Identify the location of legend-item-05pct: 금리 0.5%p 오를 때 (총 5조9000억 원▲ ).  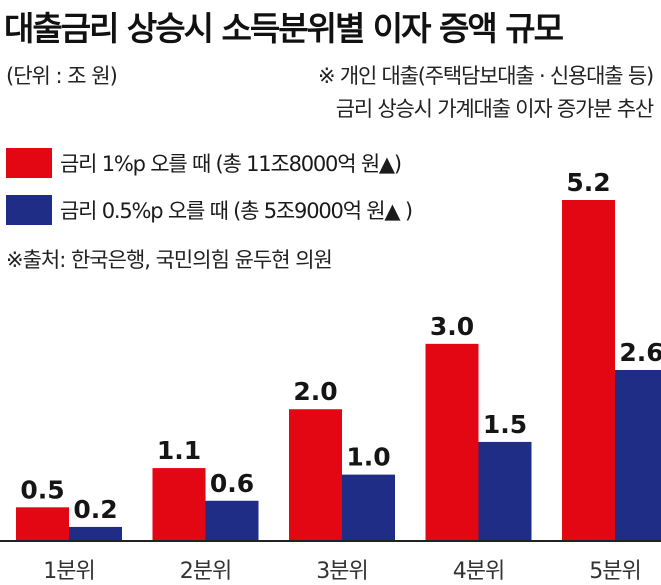
(209, 210).